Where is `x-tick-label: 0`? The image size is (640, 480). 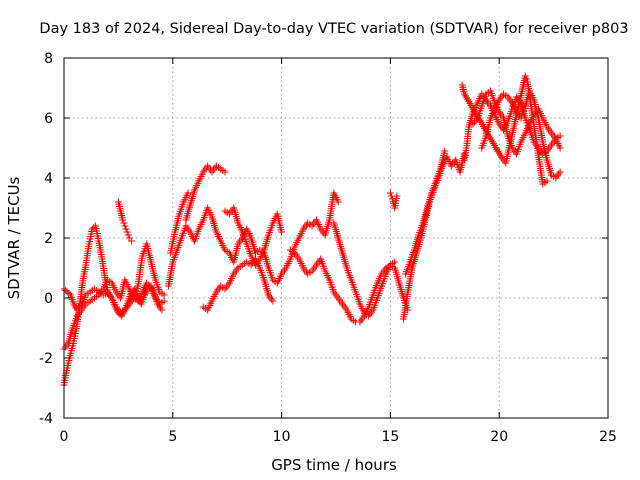
x-tick-label: 0 is located at coordinates (64, 437).